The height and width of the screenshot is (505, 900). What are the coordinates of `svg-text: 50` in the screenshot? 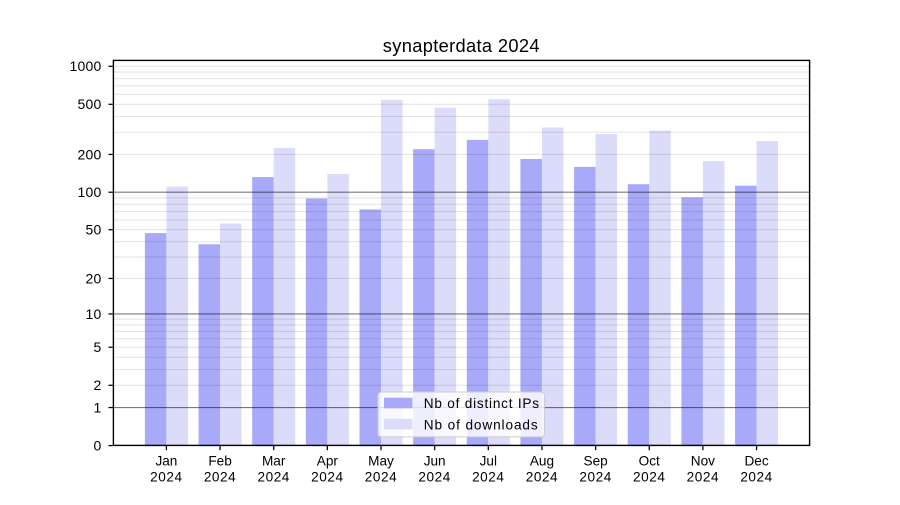 It's located at (94, 230).